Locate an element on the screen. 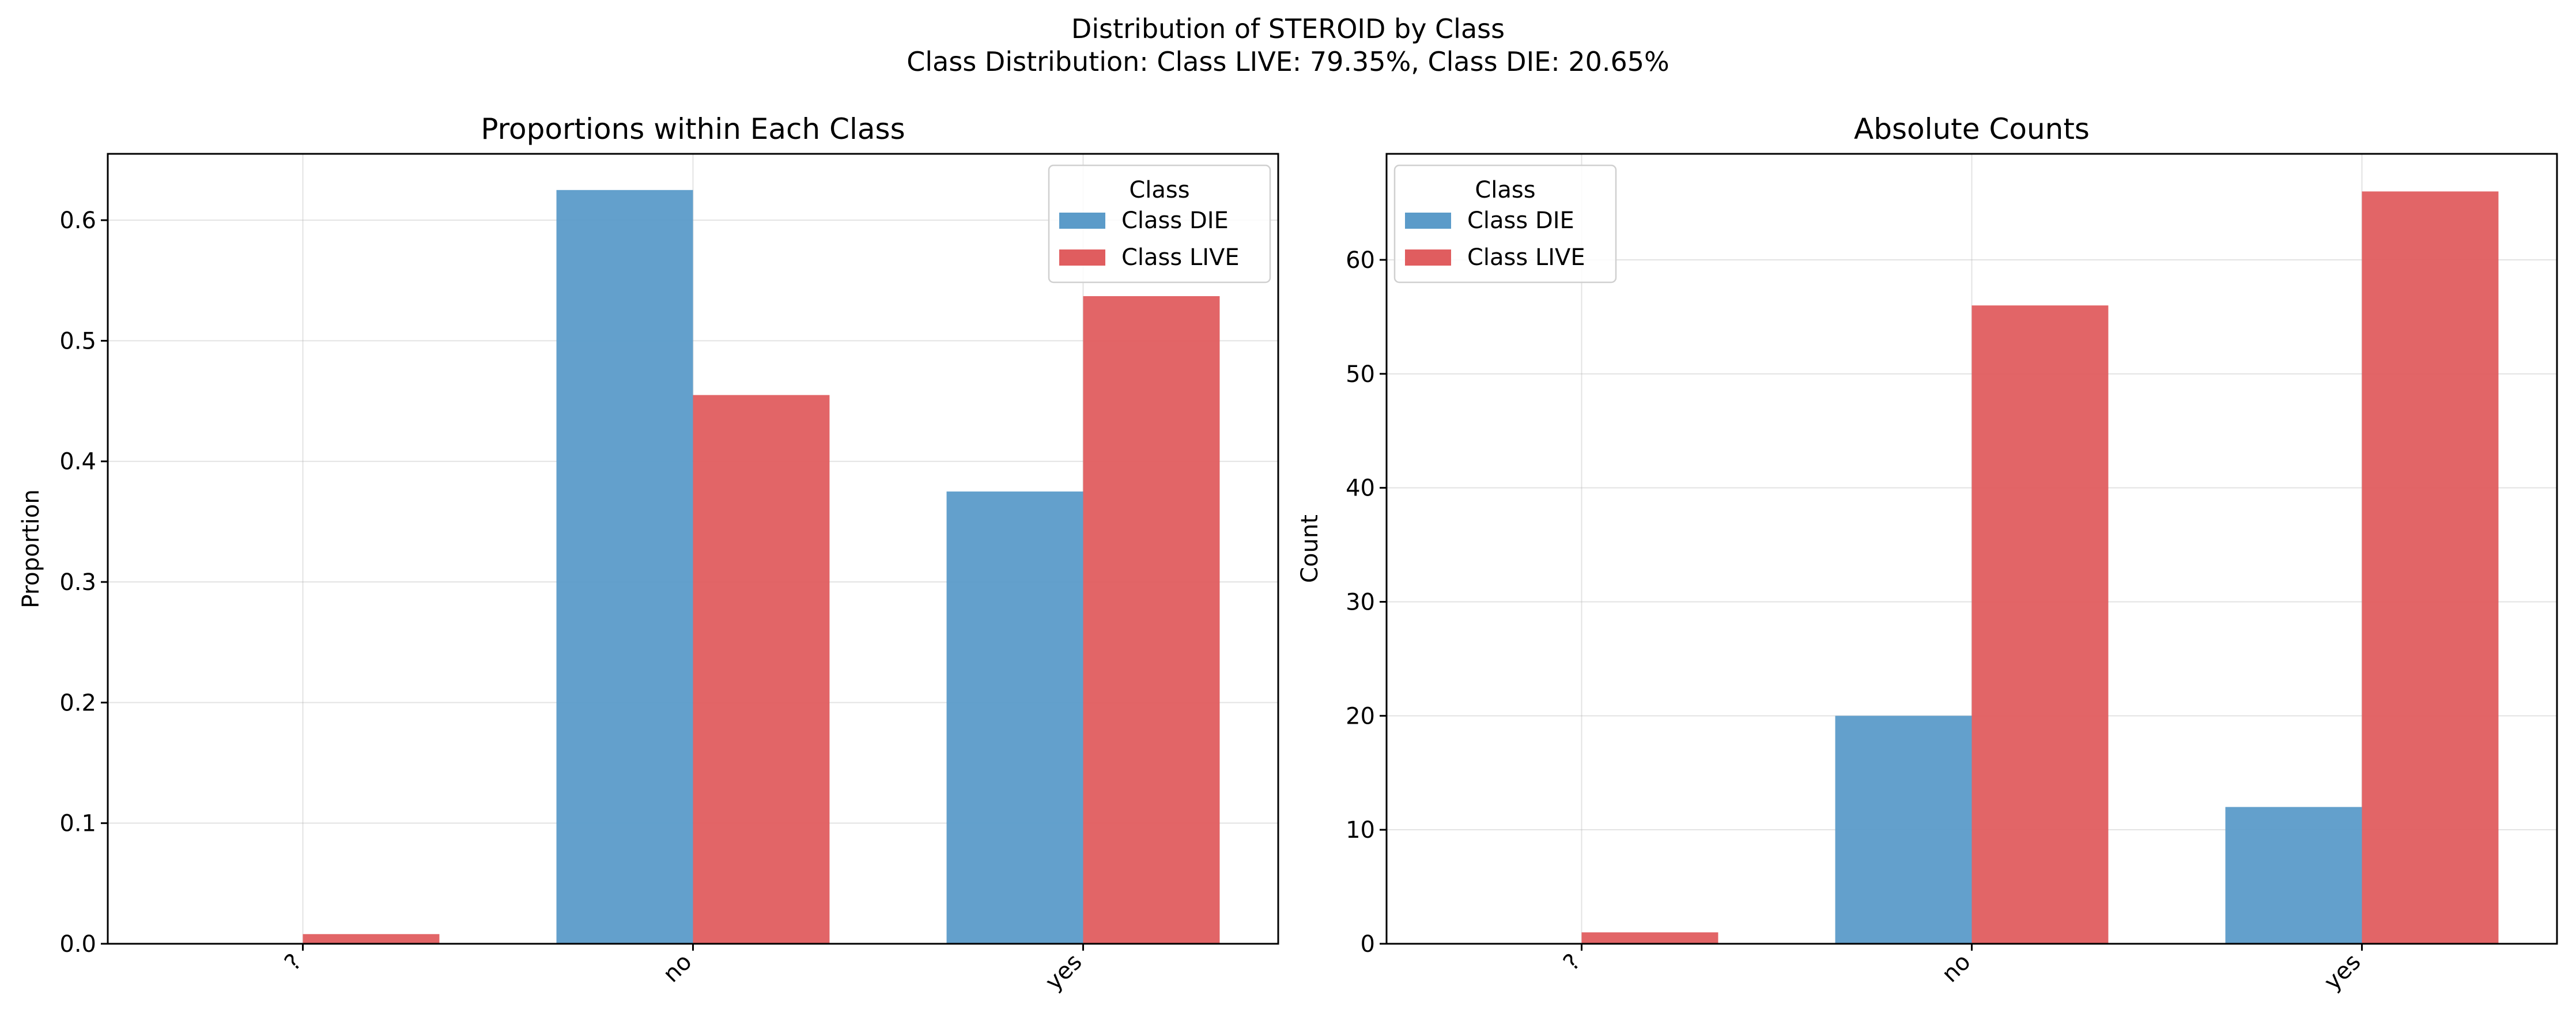 This screenshot has height=1025, width=2576. chart1-y-tick-label-2: 20 is located at coordinates (1360, 716).